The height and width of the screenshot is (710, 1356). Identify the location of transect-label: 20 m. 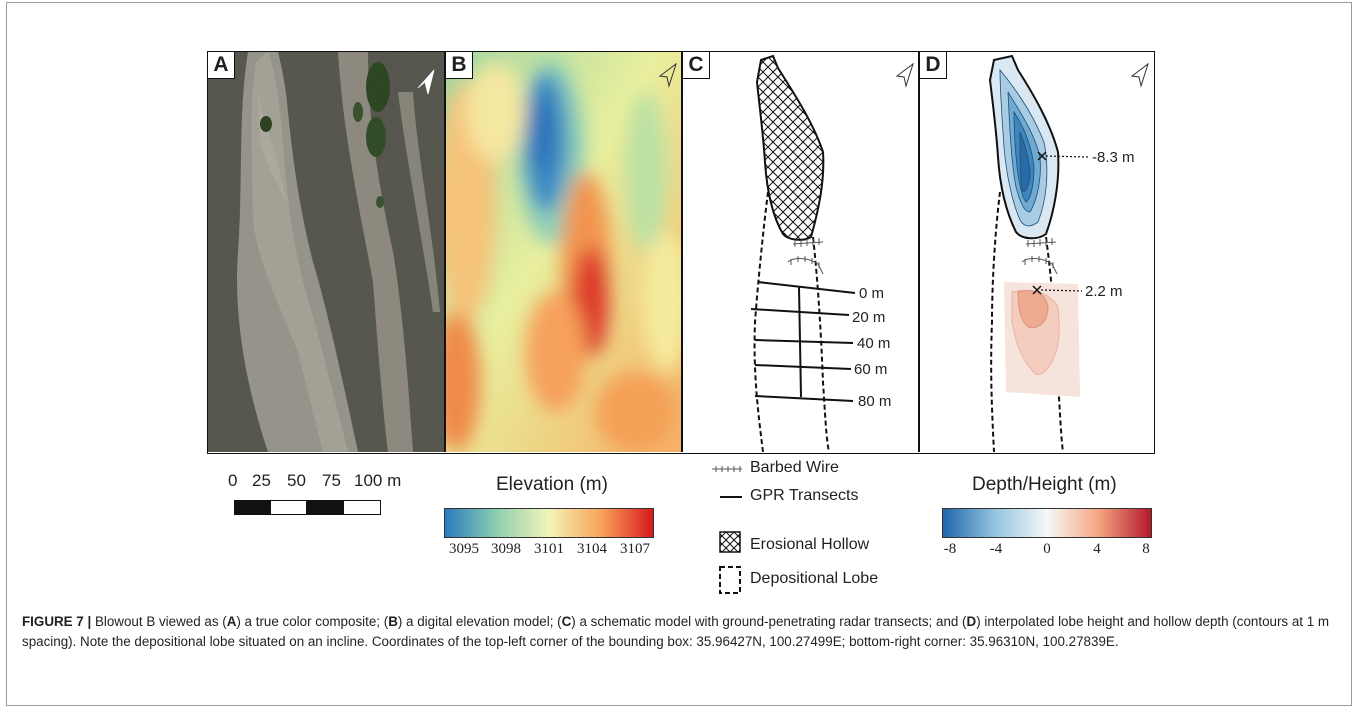
(868, 317).